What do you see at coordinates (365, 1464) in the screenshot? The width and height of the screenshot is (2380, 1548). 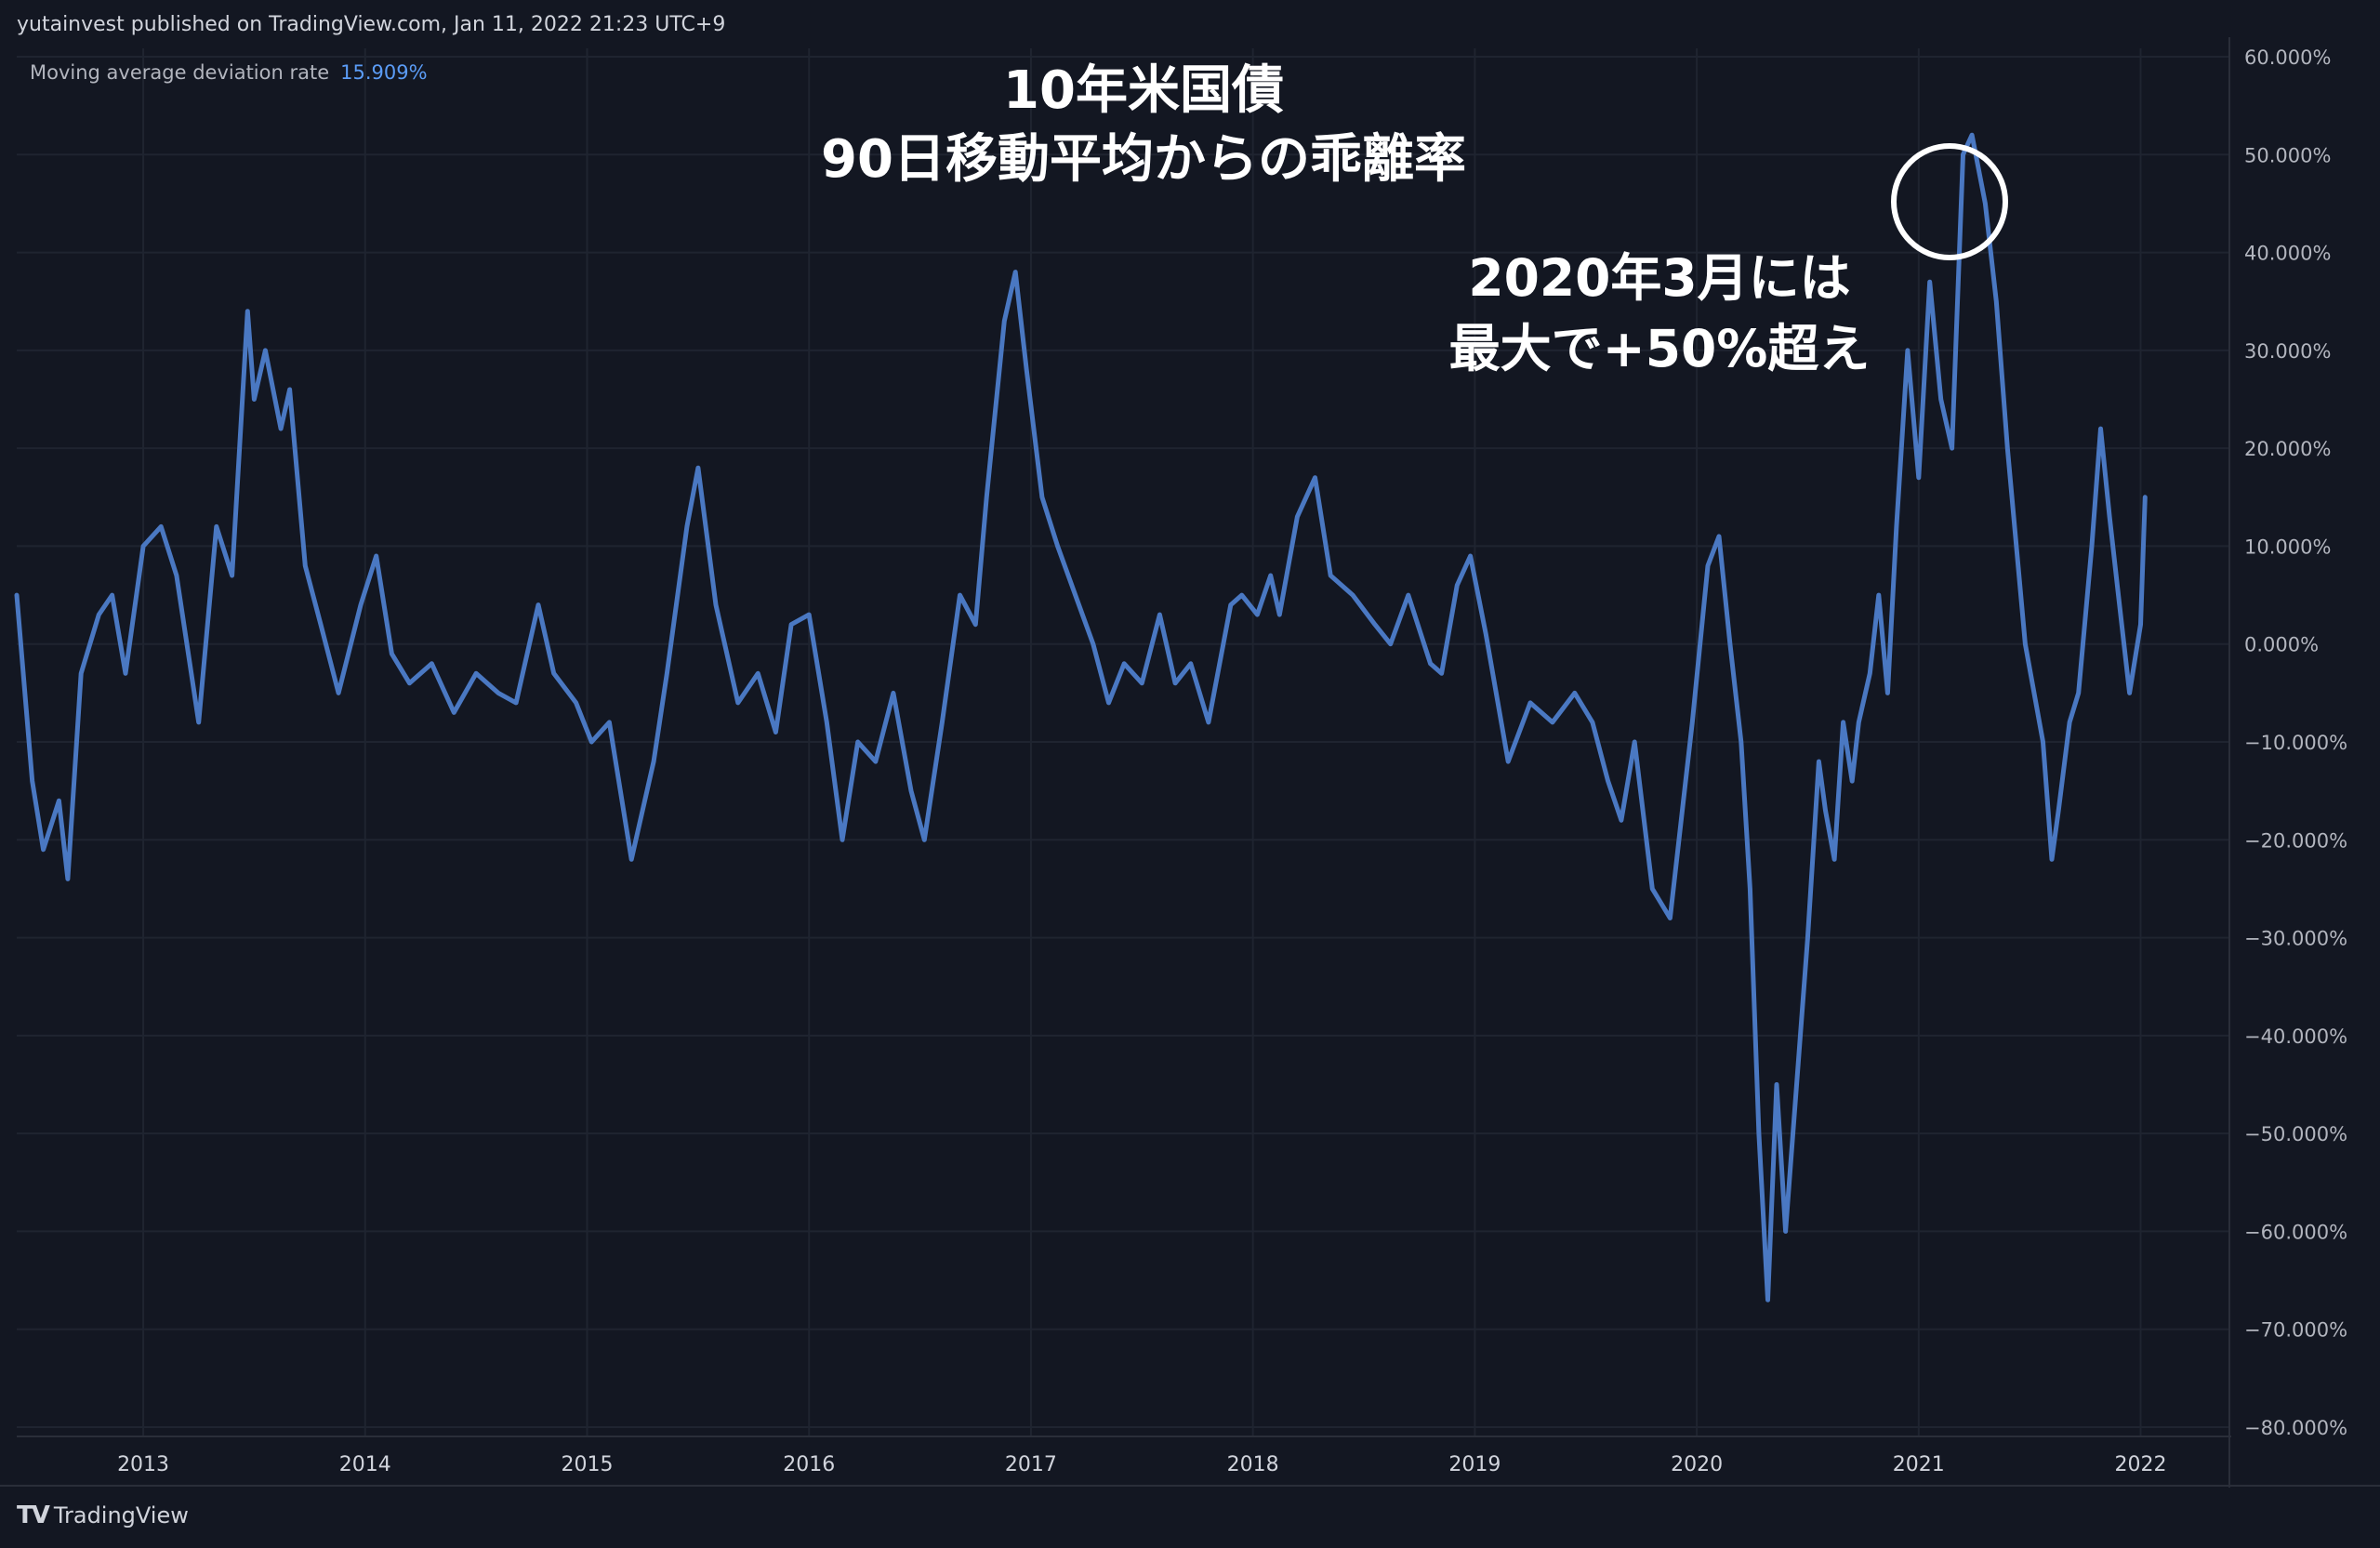 I see `x-tick-label: 2014` at bounding box center [365, 1464].